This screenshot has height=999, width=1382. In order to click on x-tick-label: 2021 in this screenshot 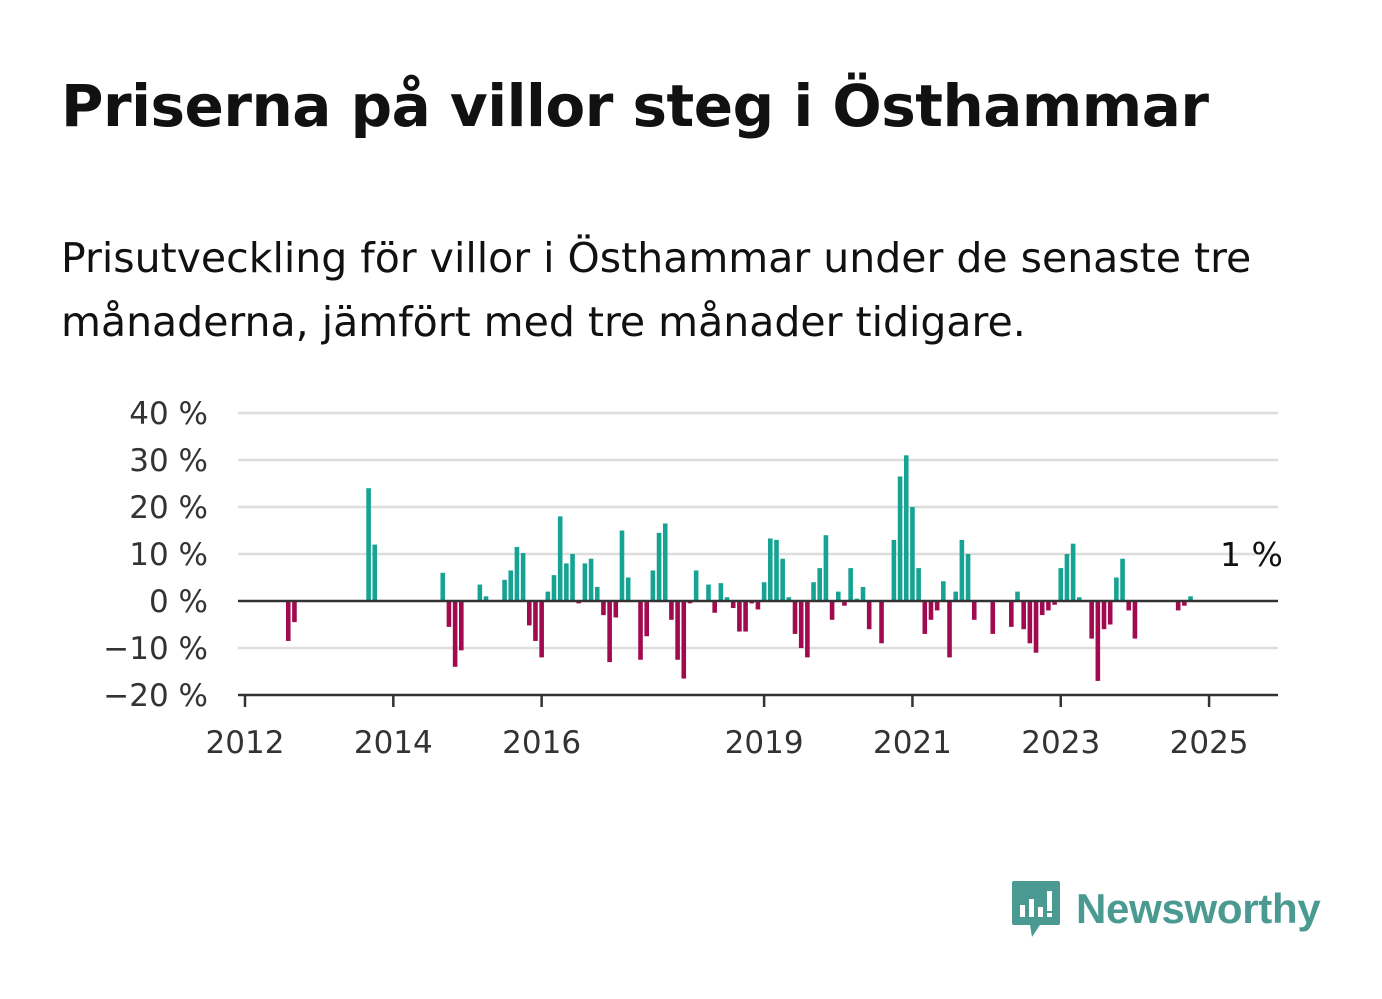, I will do `click(912, 743)`.